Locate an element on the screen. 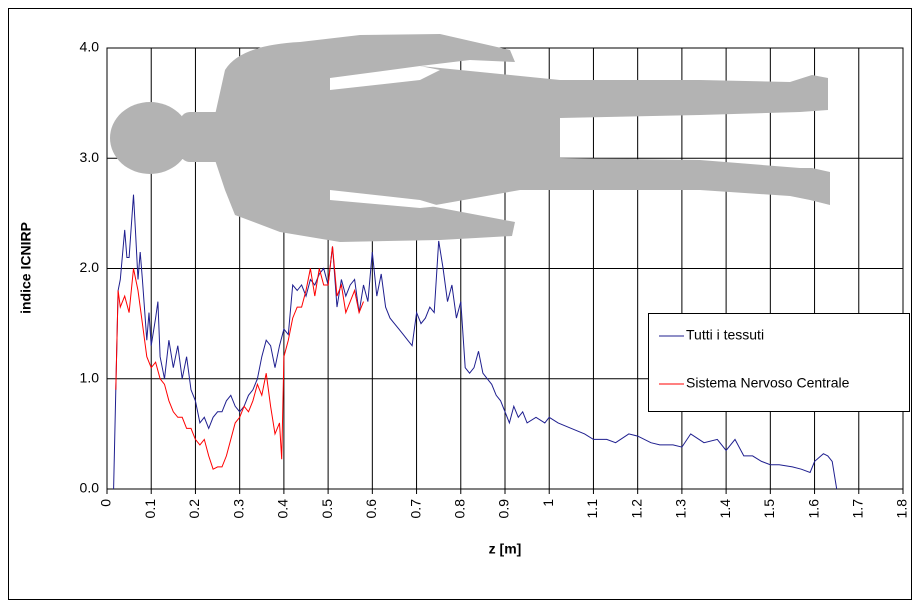 The width and height of the screenshot is (916, 612). x-tick-label: 0.6 is located at coordinates (371, 509).